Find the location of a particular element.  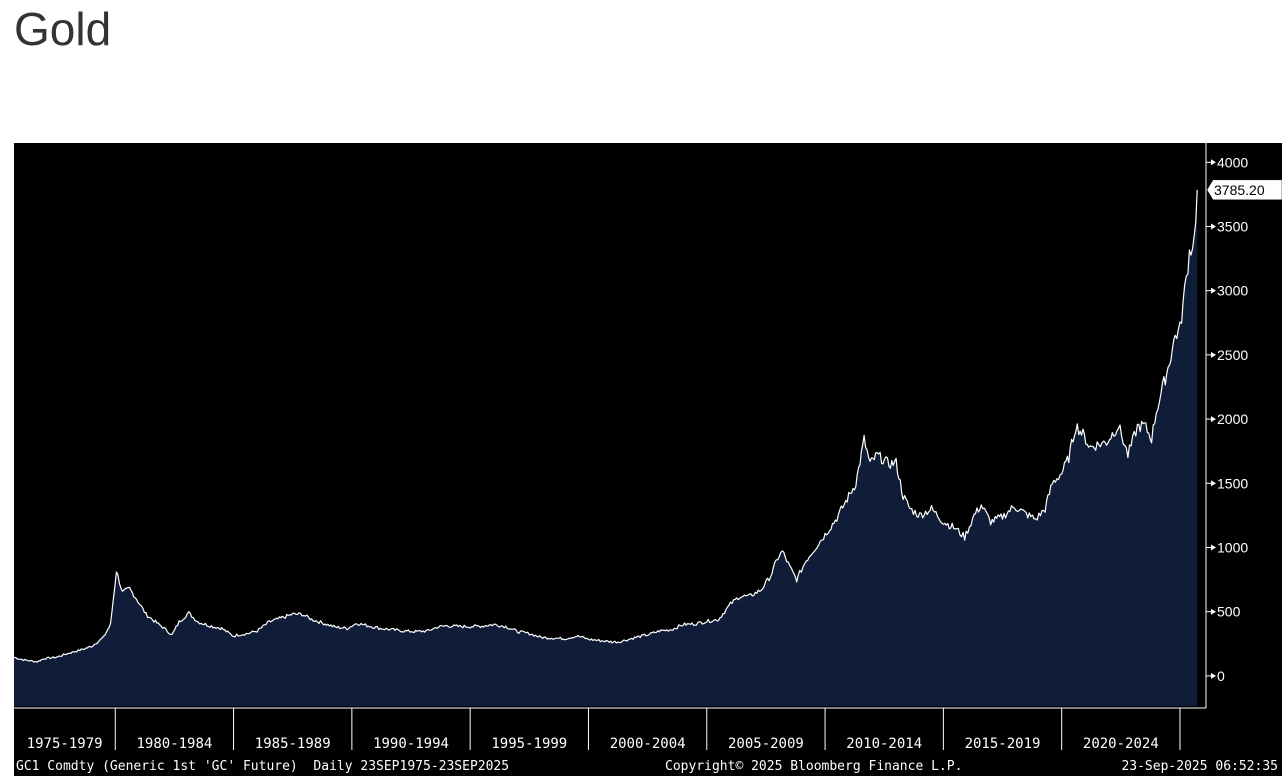

x-period-label: 2020-2024 is located at coordinates (1121, 744).